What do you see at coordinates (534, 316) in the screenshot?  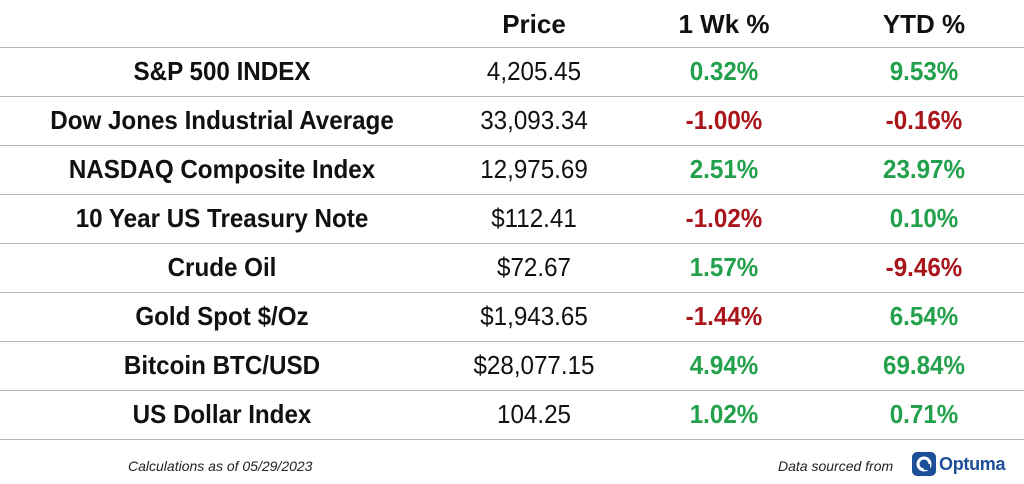 I see `price-value: $1,943.65` at bounding box center [534, 316].